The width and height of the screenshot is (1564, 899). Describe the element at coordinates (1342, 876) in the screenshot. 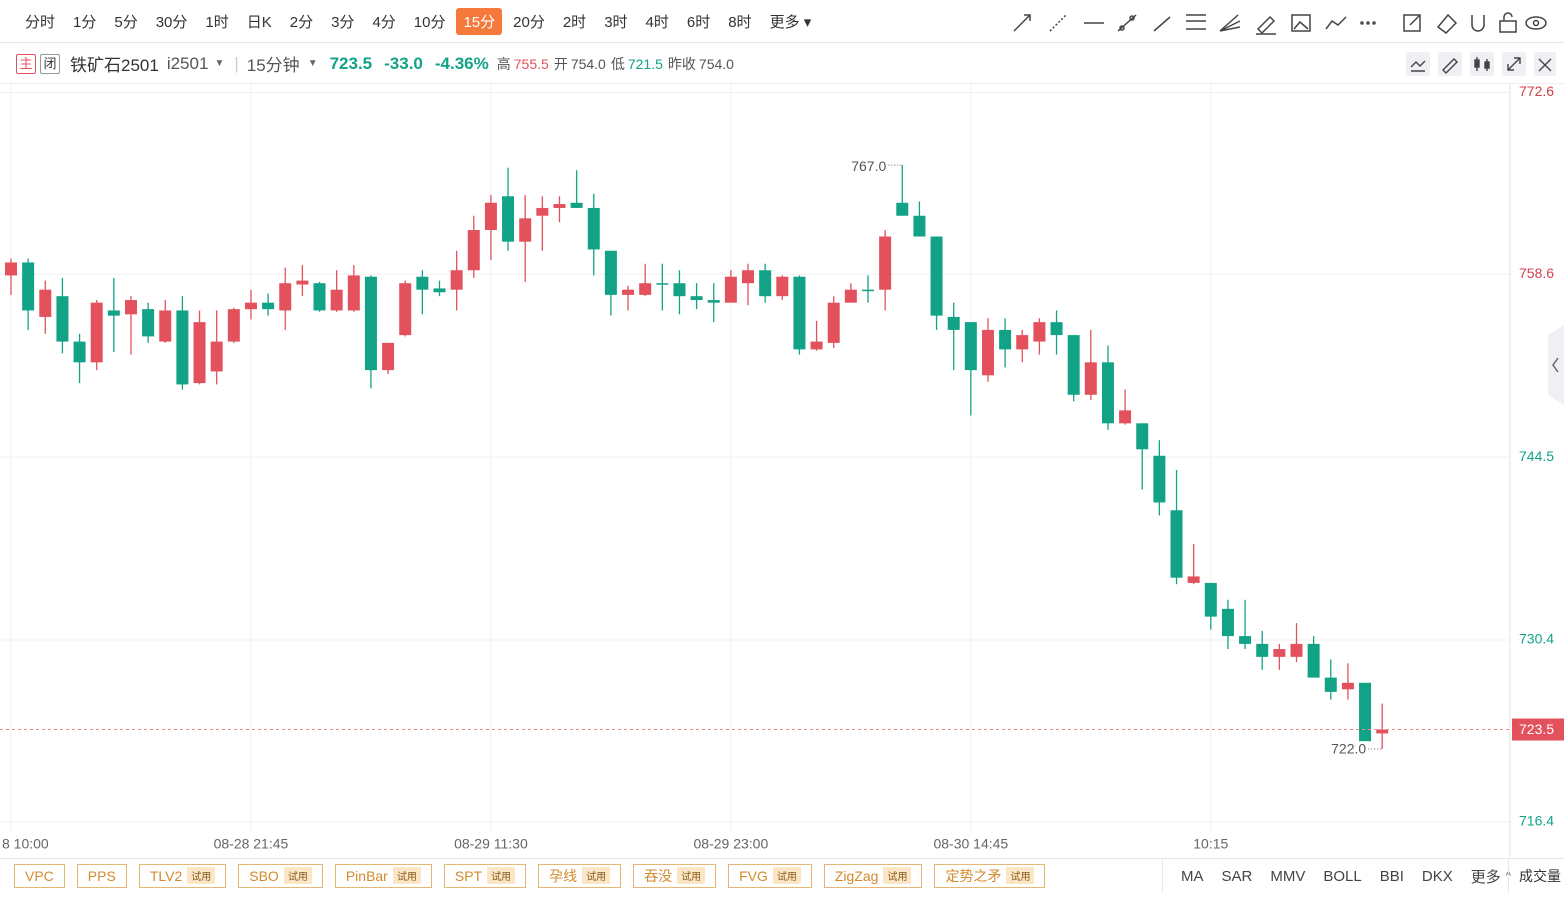

I see `main-indicator: BOLL` at that location.